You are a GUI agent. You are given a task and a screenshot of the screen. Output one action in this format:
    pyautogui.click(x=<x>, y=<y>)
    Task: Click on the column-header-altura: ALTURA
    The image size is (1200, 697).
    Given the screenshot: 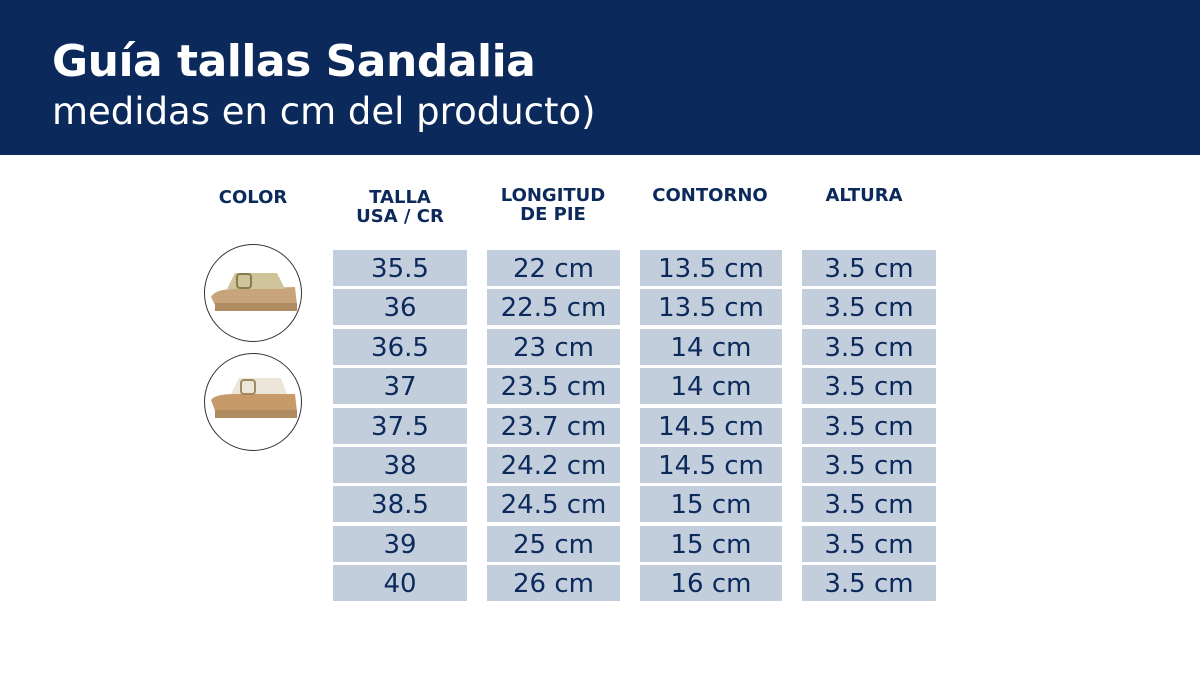 What is the action you would take?
    pyautogui.click(x=864, y=195)
    